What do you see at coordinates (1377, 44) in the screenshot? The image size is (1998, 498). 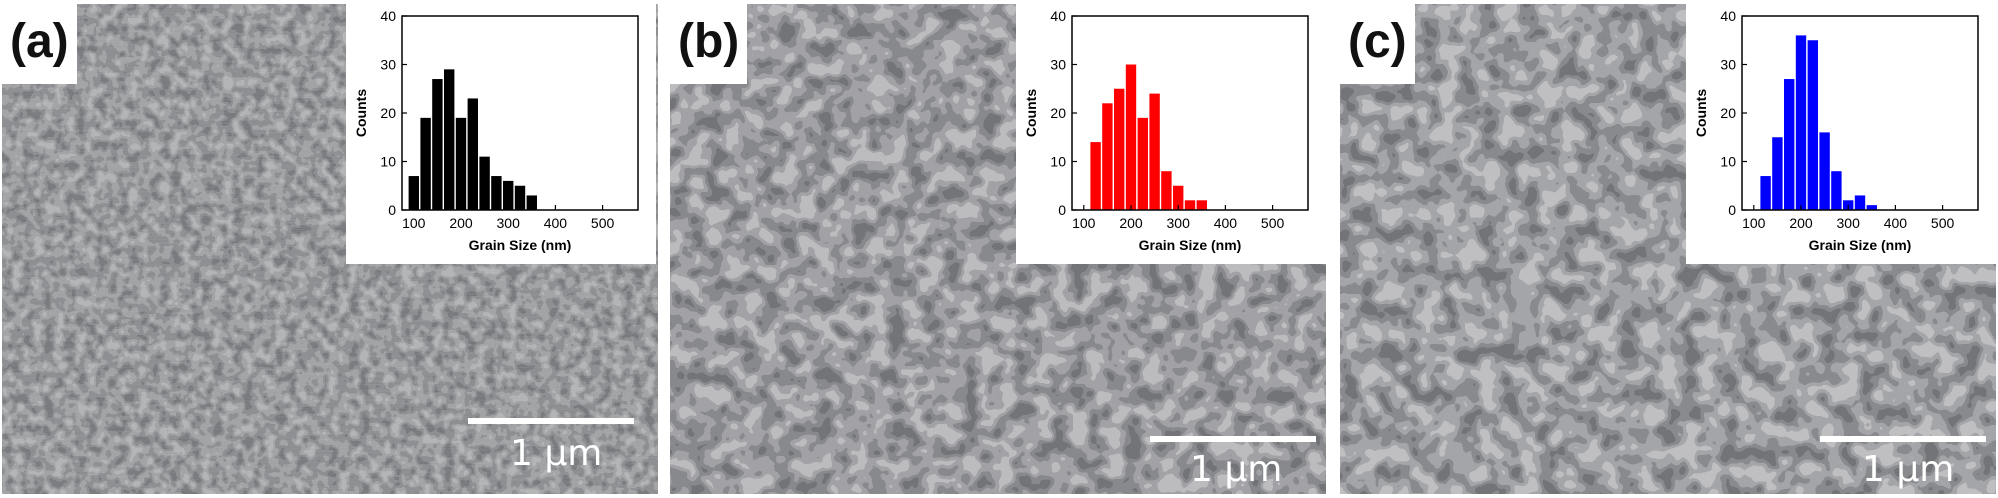 I see `panel-label-c: (c)` at bounding box center [1377, 44].